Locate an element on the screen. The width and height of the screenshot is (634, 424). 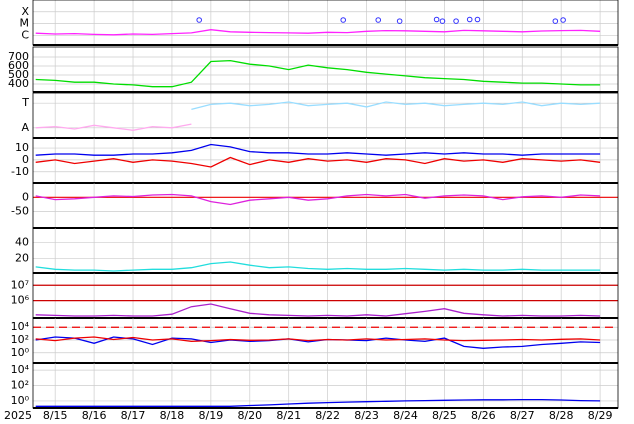
x-tick-label: 8/15 is located at coordinates (55, 415).